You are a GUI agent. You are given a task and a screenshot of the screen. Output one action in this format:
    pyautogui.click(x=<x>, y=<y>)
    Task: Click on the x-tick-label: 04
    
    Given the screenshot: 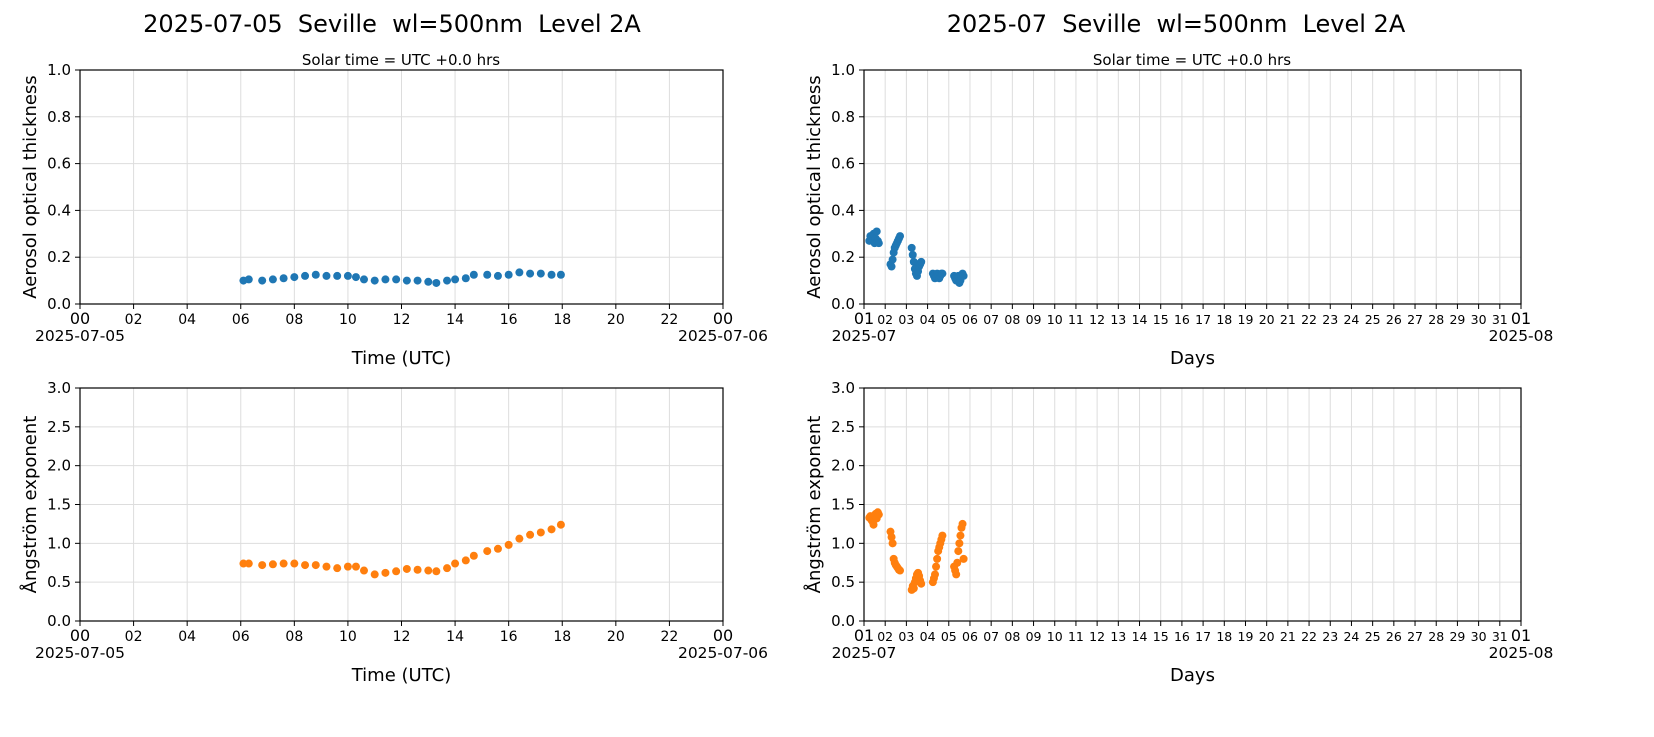 What is the action you would take?
    pyautogui.click(x=187, y=320)
    